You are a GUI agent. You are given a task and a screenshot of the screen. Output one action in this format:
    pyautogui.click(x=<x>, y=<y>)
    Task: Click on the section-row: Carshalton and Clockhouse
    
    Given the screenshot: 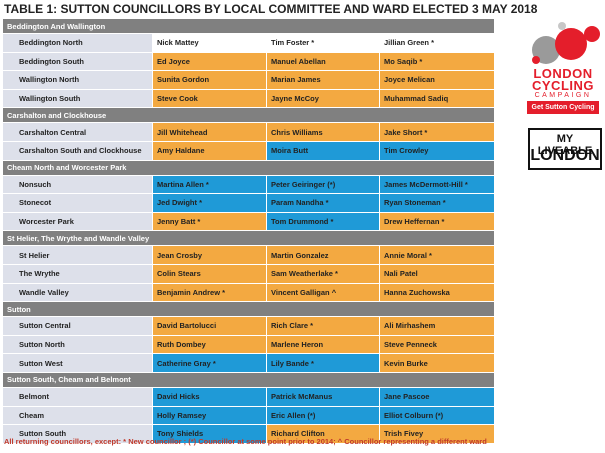 What is the action you would take?
    pyautogui.click(x=248, y=115)
    